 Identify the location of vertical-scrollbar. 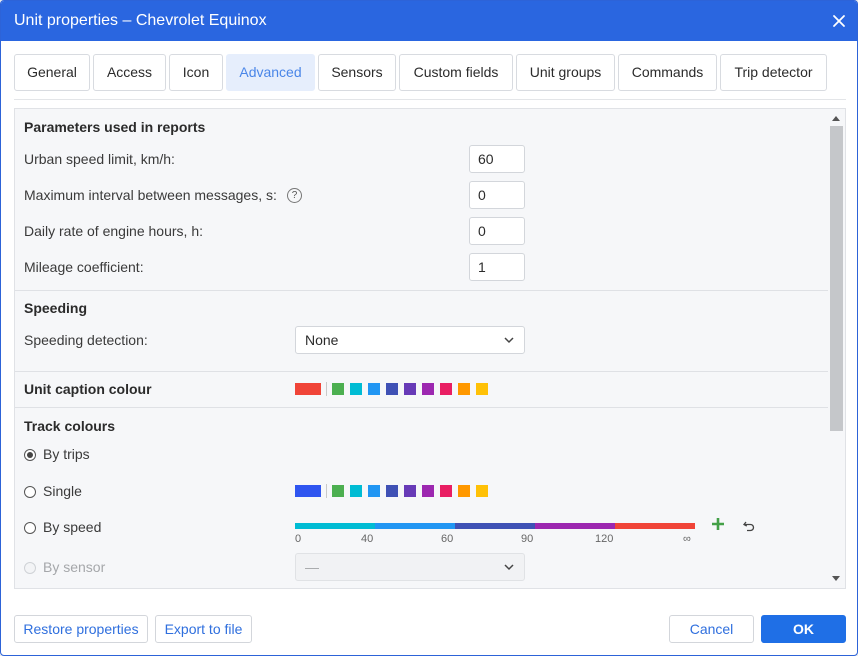
(836, 348).